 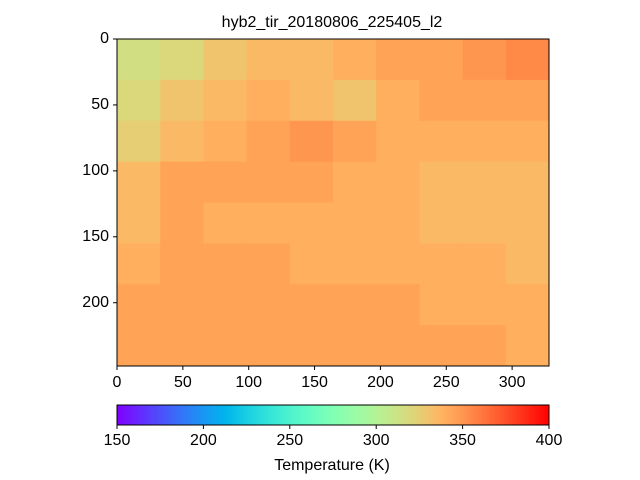 I want to click on colorbar-tick-label: 300, so click(x=376, y=440).